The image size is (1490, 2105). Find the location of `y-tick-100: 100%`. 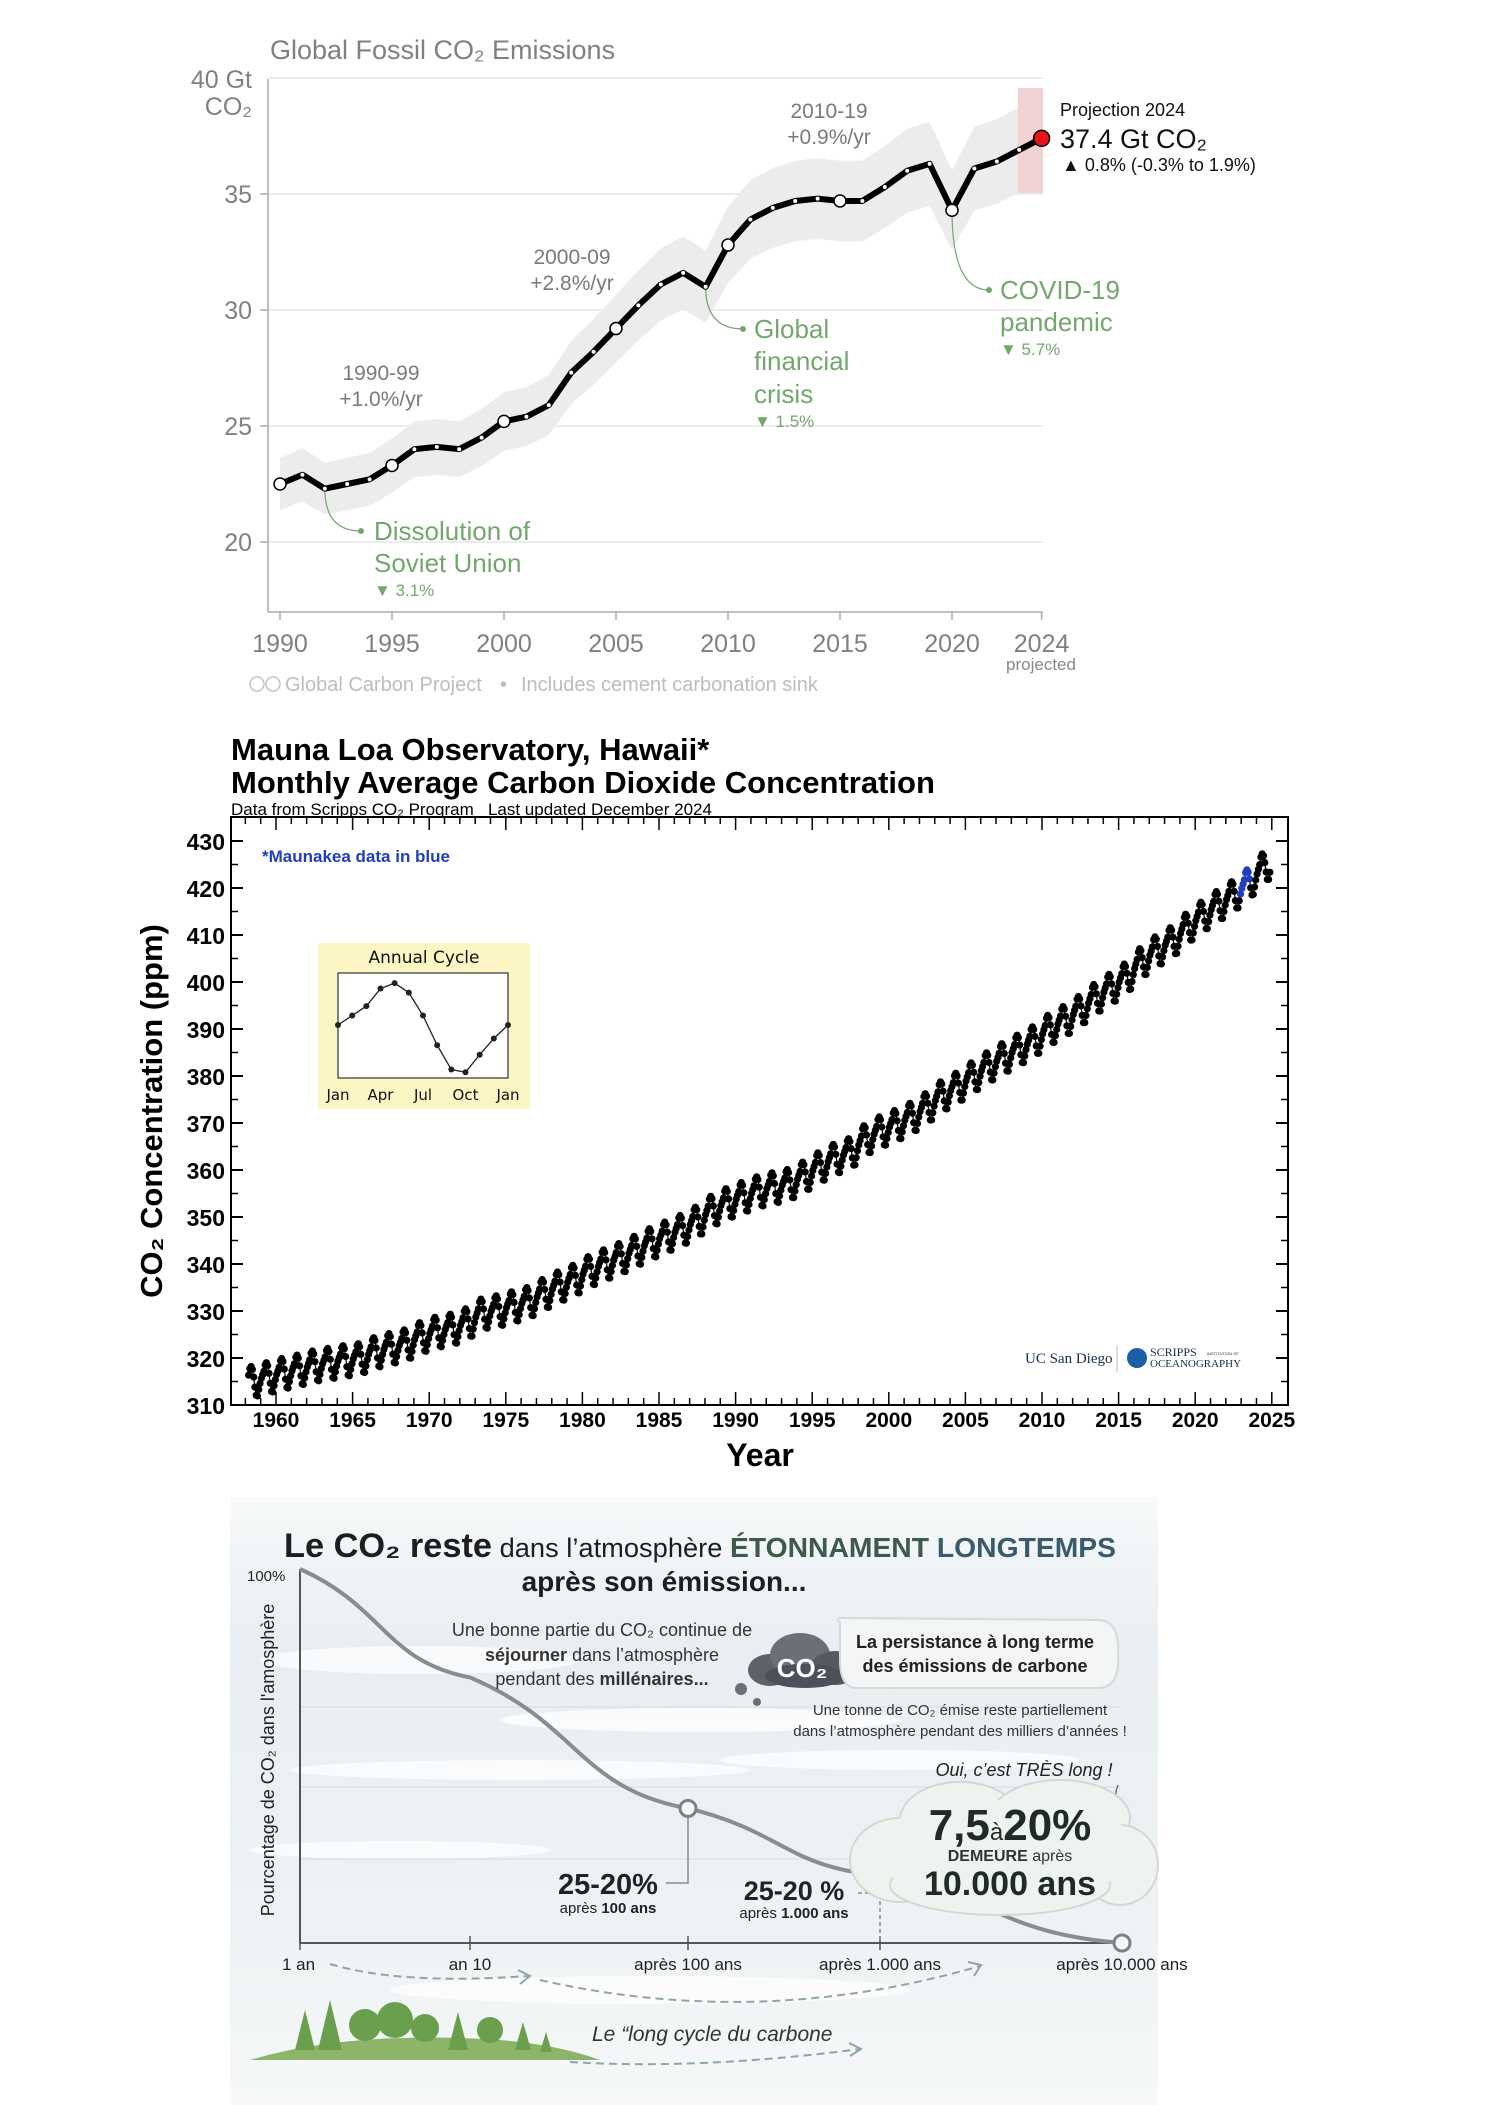

y-tick-100: 100% is located at coordinates (266, 1576).